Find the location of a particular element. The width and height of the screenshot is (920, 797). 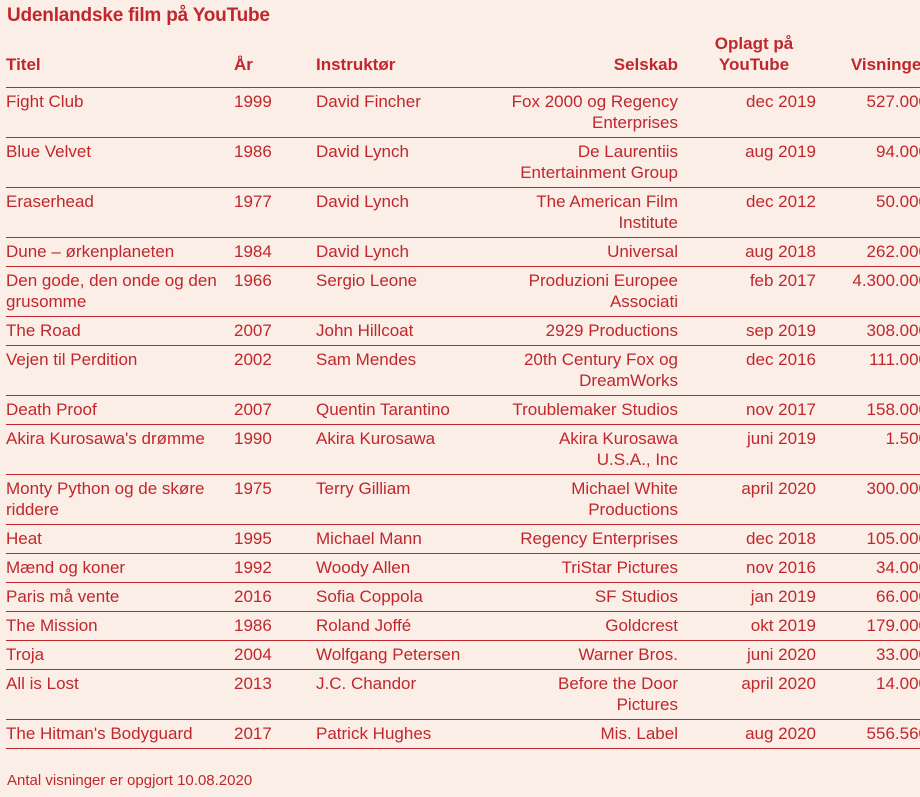

cell-oplagt: okt 2019 is located at coordinates (747, 626).